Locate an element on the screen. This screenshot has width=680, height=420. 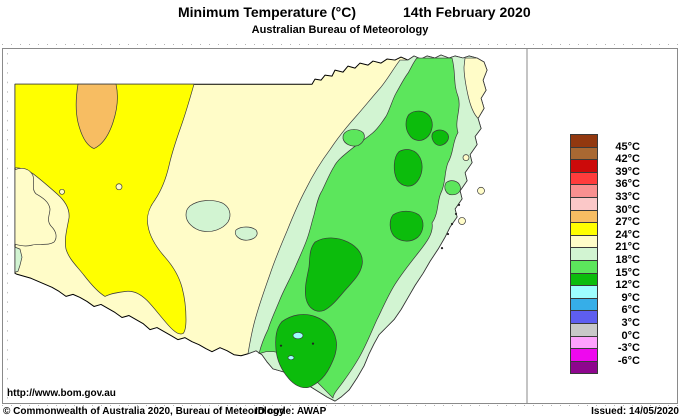
region-brightgreen-12-15-north is located at coordinates (419, 125).